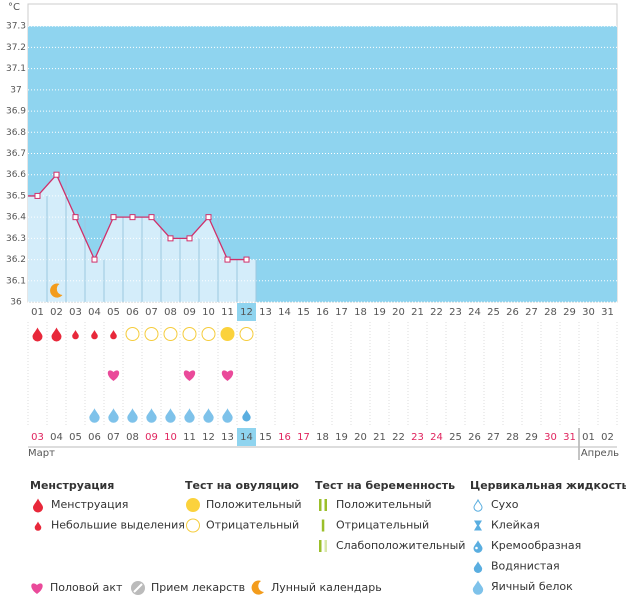 Image resolution: width=626 pixels, height=595 pixels. I want to click on day-label: 21, so click(417, 312).